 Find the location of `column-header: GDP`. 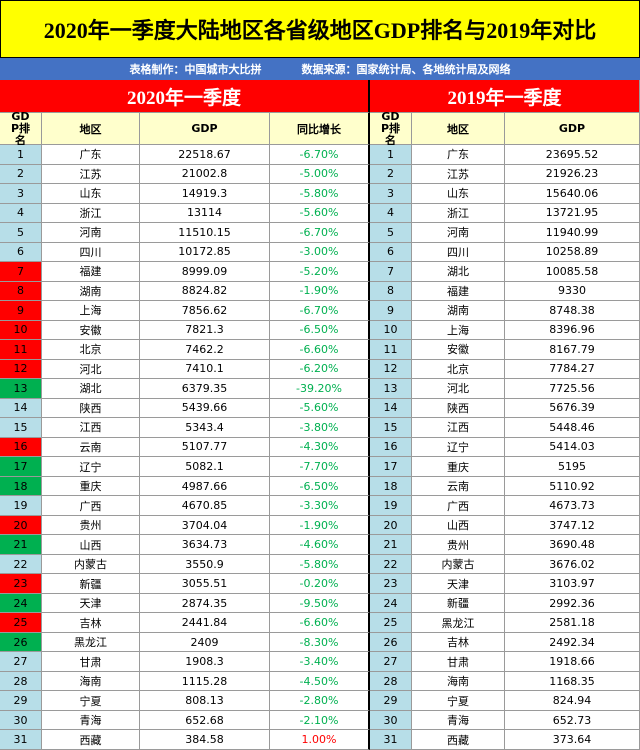

column-header: GDP is located at coordinates (572, 129).